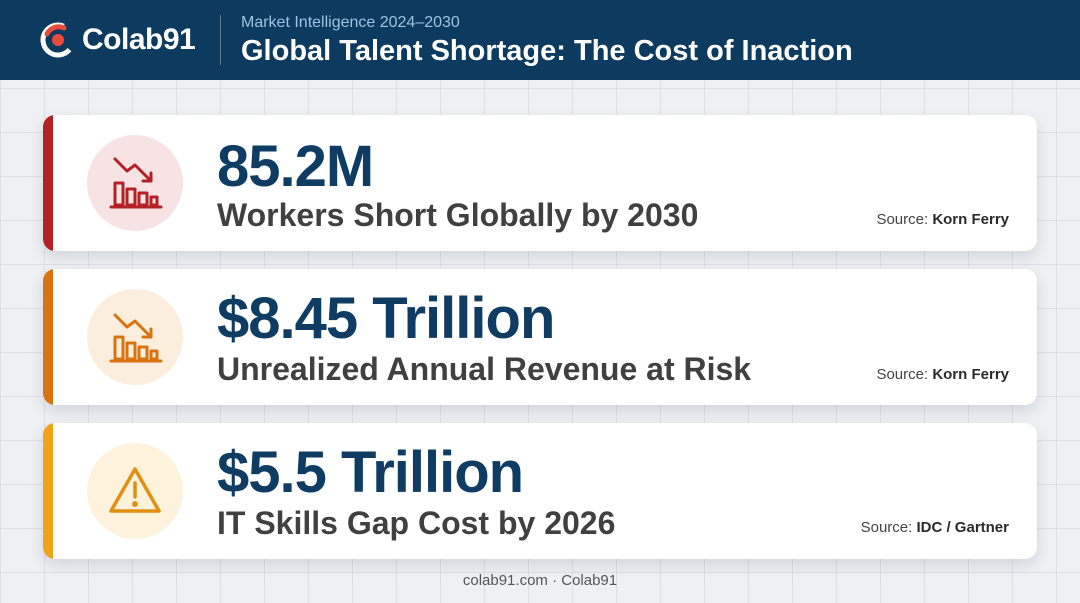  Describe the element at coordinates (295, 166) in the screenshot. I see `stat-value: 85.2M` at that location.